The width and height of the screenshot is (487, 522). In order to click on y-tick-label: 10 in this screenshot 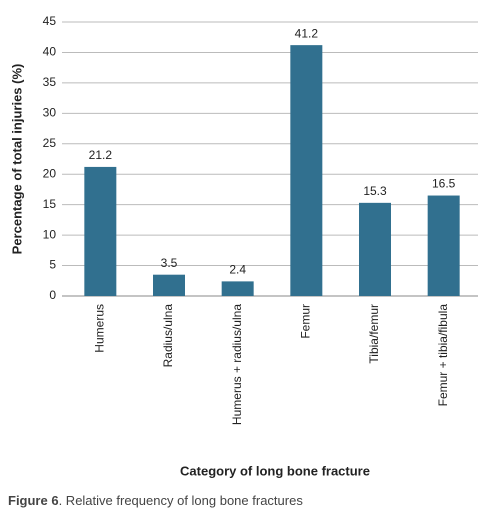, I will do `click(50, 234)`.